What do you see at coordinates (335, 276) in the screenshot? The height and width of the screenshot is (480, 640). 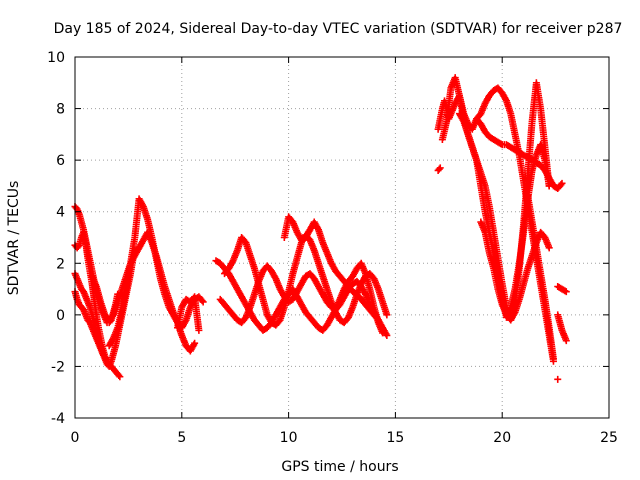 I see `series-sat-k` at bounding box center [335, 276].